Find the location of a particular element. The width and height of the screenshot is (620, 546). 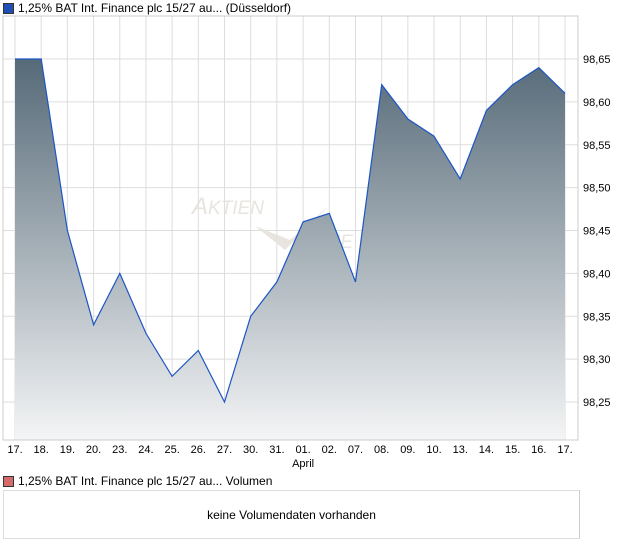

x-tick-label: 14. is located at coordinates (486, 450).